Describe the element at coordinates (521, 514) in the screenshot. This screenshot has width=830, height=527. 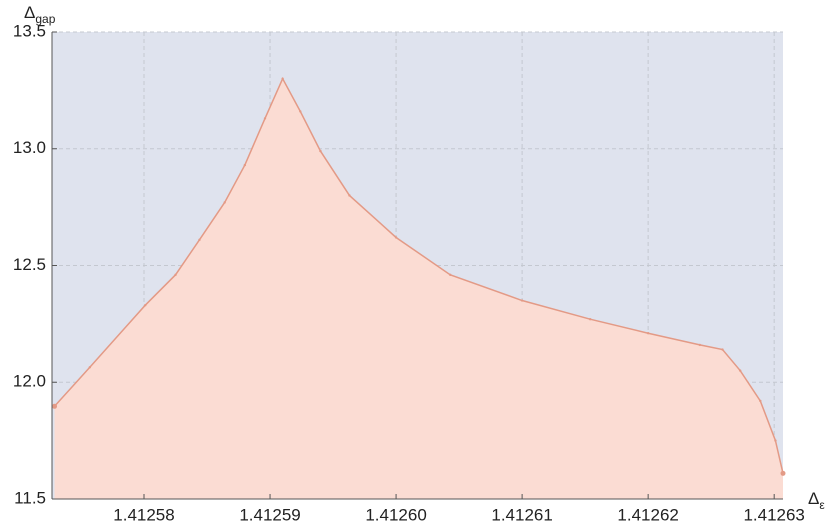
I see `x-tick-label: 1.41261` at that location.